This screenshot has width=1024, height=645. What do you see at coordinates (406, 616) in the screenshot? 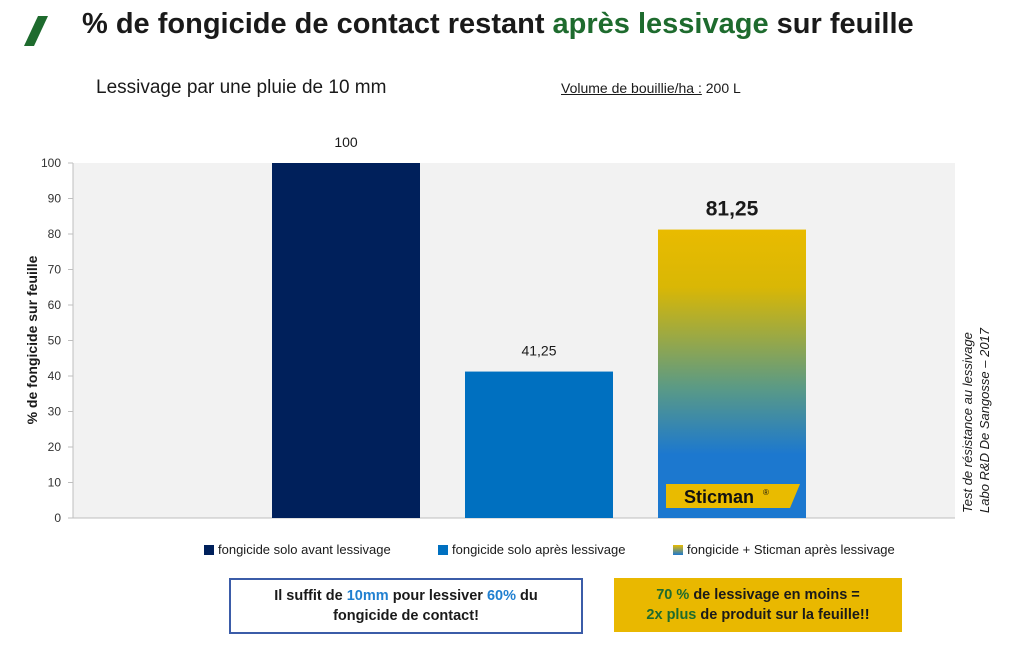
I see `message-left-line-2: fongicide de contact!` at bounding box center [406, 616].